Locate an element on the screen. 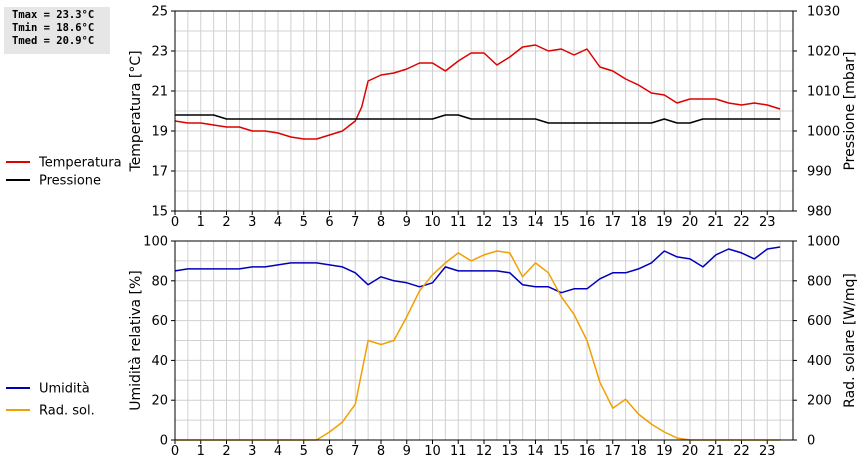 The image size is (860, 460). y-left-tick-label: 25 is located at coordinates (159, 12).